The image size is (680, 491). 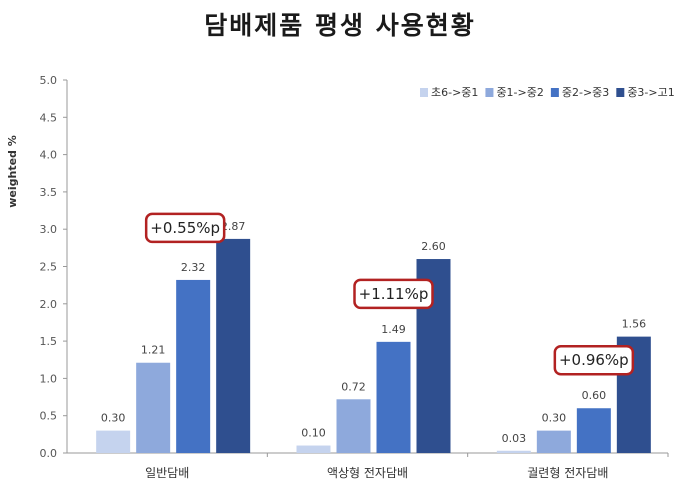 What do you see at coordinates (49, 117) in the screenshot?
I see `y-tick-label: 4.5` at bounding box center [49, 117].